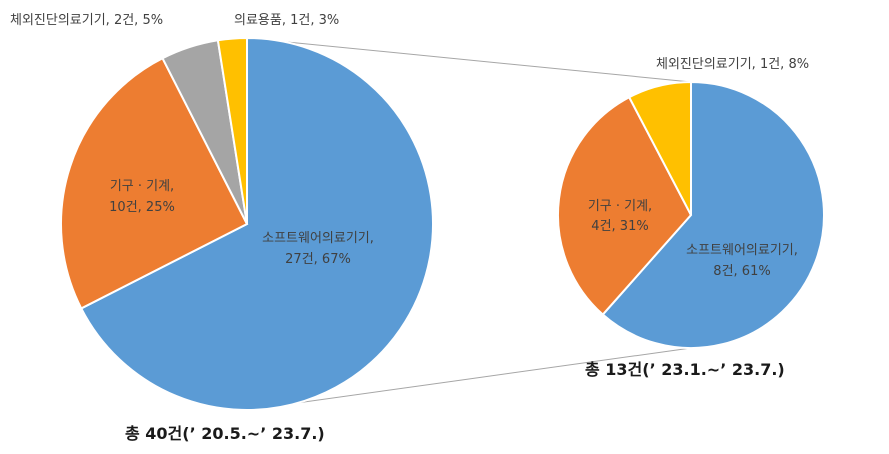 This screenshot has width=889, height=454. What do you see at coordinates (619, 226) in the screenshot?
I see `label-device-small-line2: 4건, 31%` at bounding box center [619, 226].